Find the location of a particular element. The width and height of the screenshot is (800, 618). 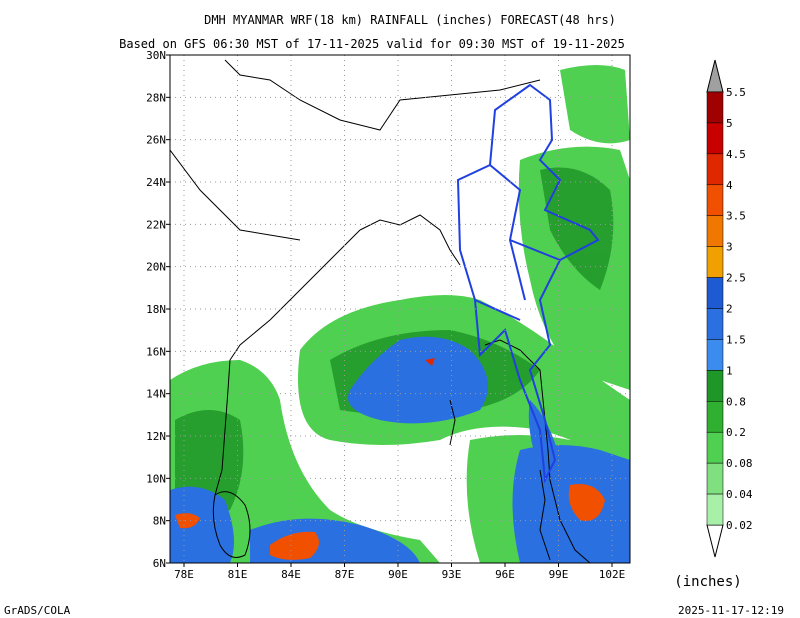

colorbar-label: 2 is located at coordinates (729, 309).